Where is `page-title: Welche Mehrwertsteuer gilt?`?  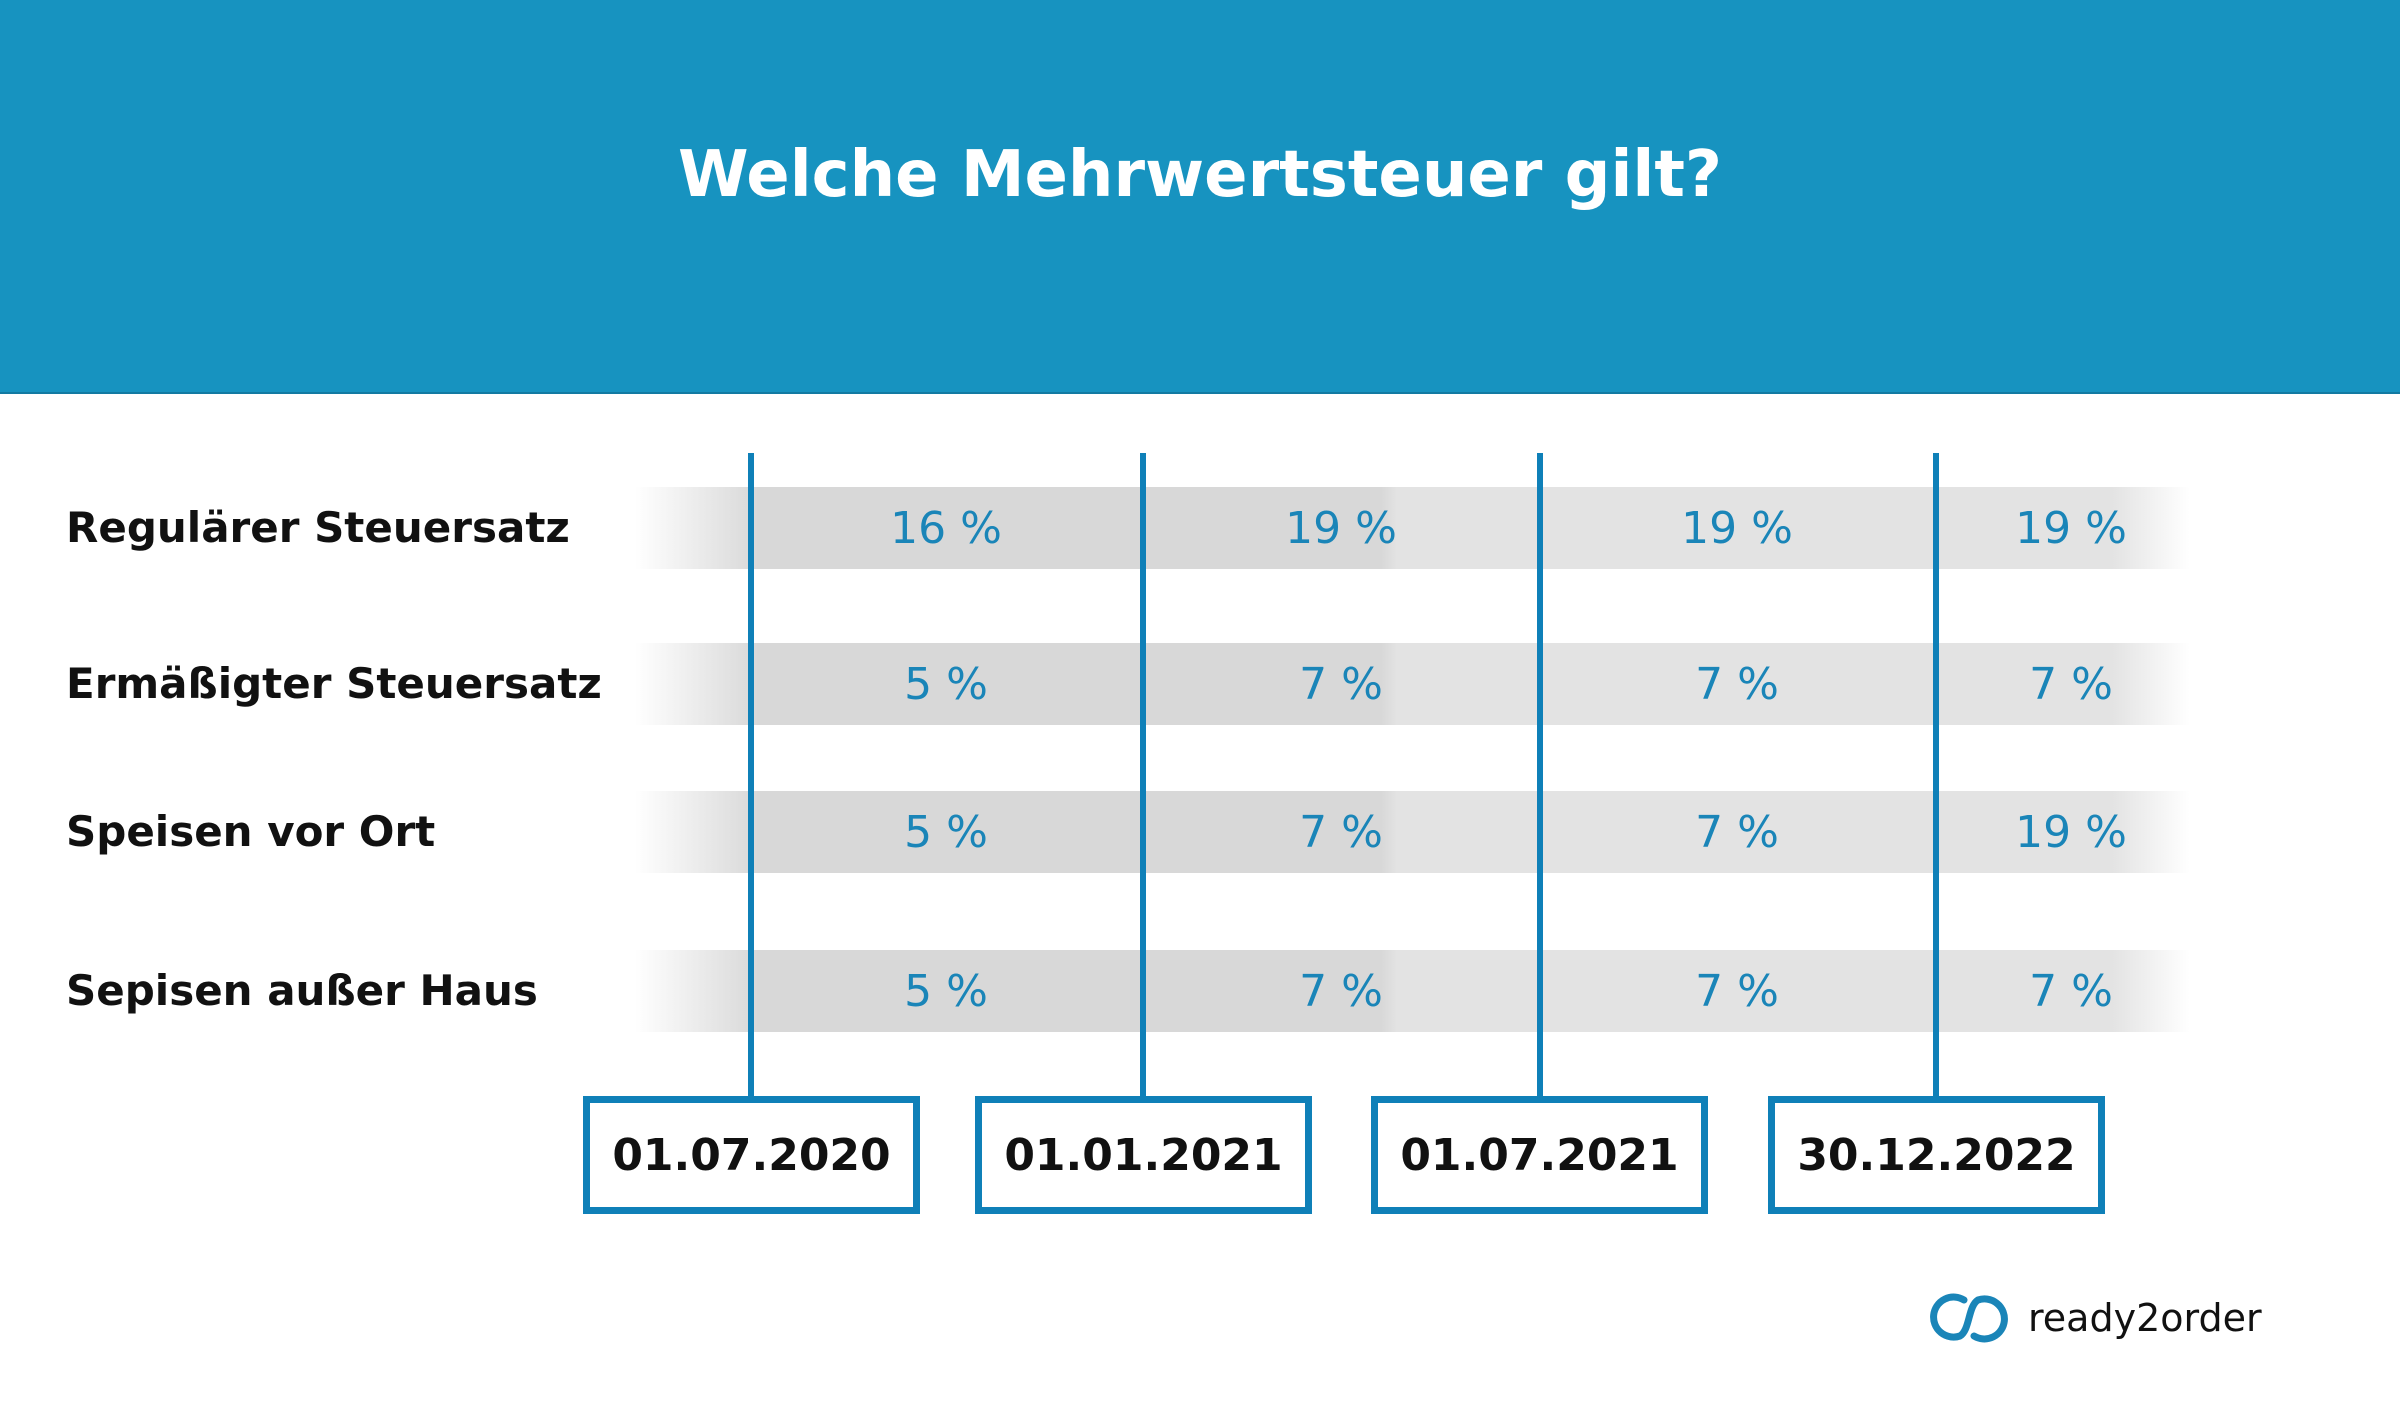
page-title: Welche Mehrwertsteuer gilt? is located at coordinates (1200, 175).